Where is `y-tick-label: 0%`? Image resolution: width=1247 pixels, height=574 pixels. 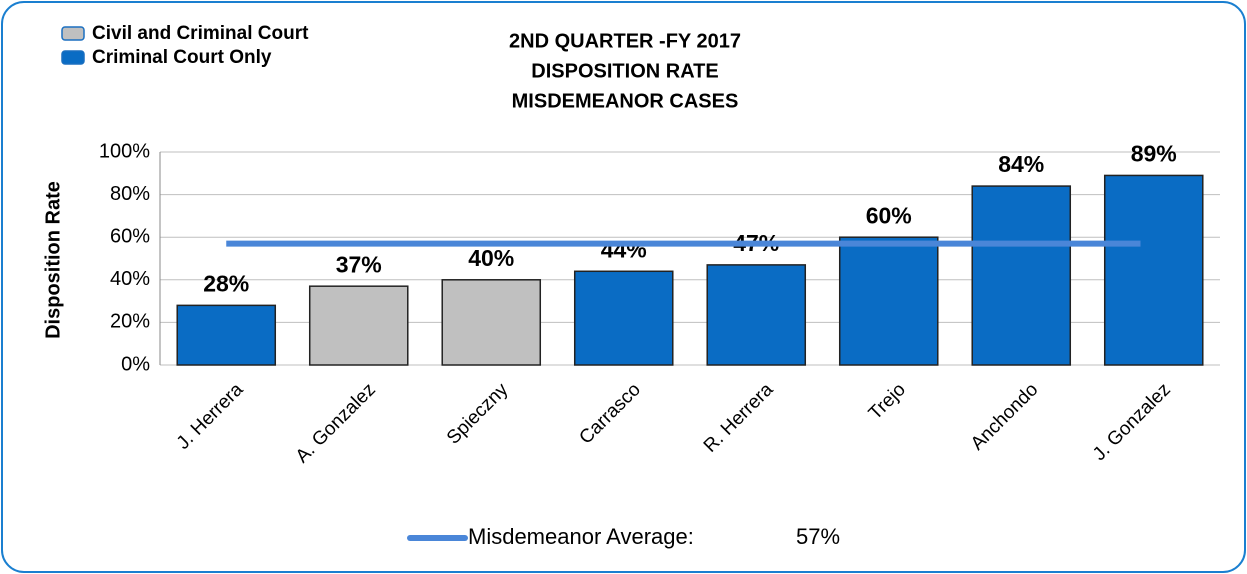
y-tick-label: 0% is located at coordinates (135, 364).